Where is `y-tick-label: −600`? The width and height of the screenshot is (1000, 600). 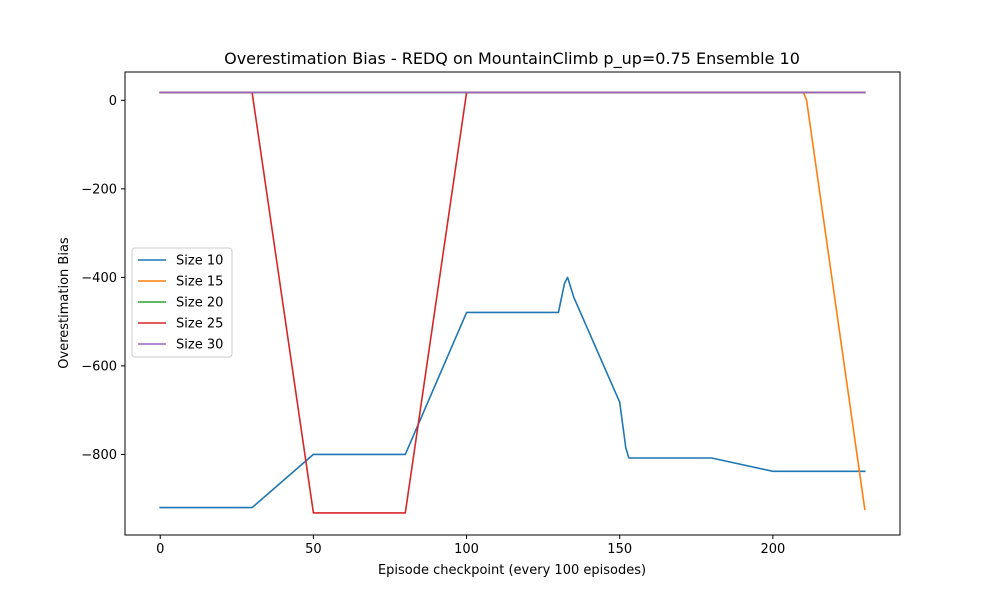 y-tick-label: −600 is located at coordinates (99, 366).